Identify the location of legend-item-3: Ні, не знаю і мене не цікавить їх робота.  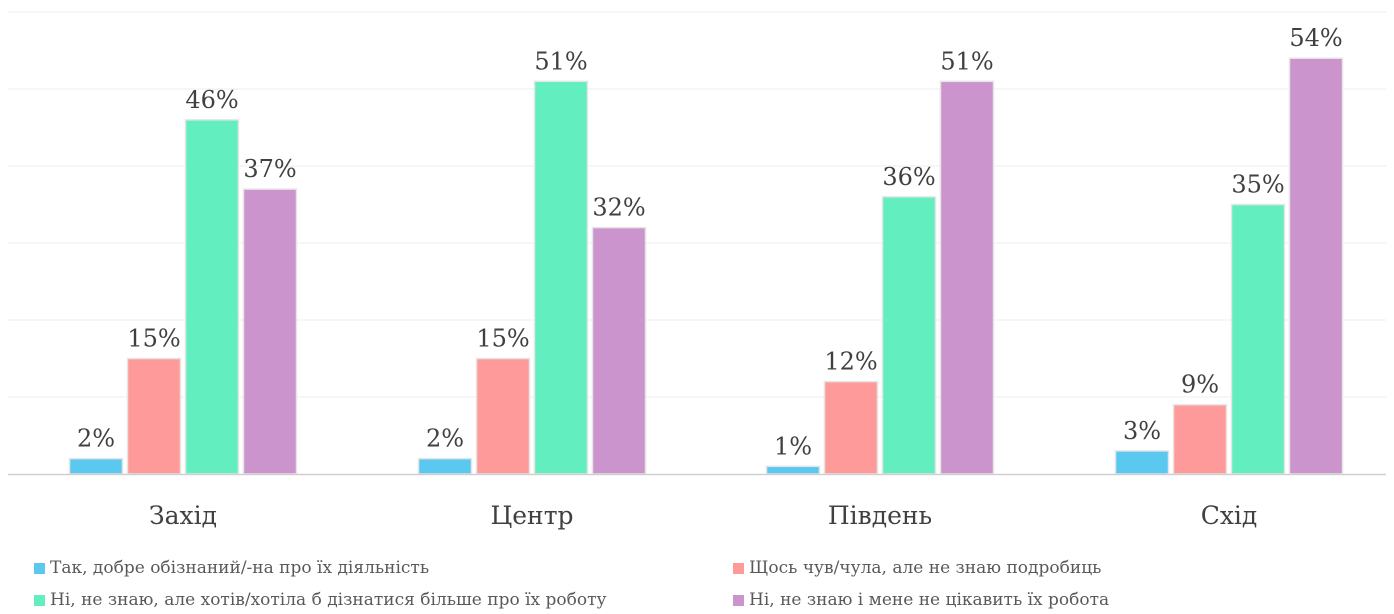
(921, 600).